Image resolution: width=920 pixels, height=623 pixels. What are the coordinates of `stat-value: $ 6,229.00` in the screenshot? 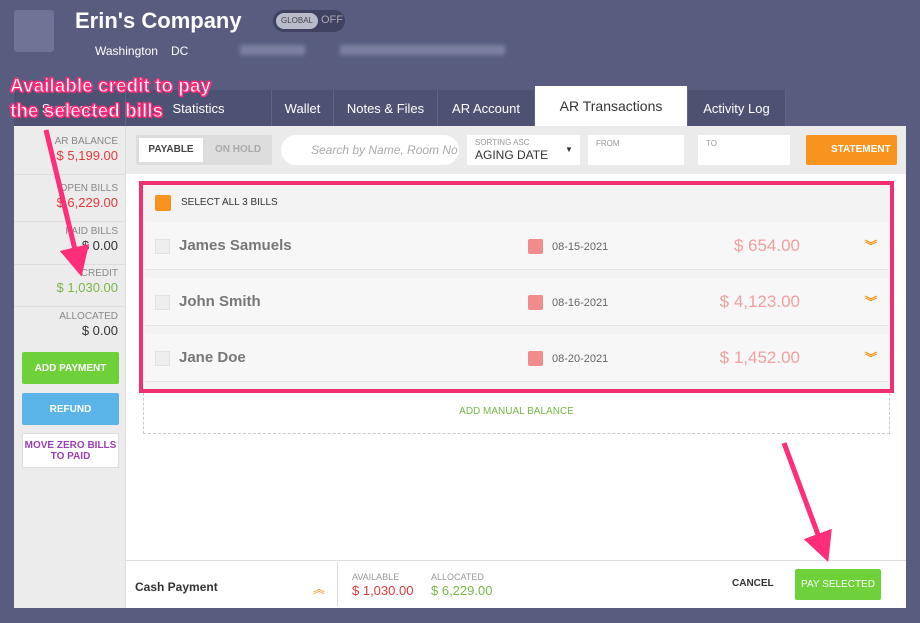 It's located at (87, 202).